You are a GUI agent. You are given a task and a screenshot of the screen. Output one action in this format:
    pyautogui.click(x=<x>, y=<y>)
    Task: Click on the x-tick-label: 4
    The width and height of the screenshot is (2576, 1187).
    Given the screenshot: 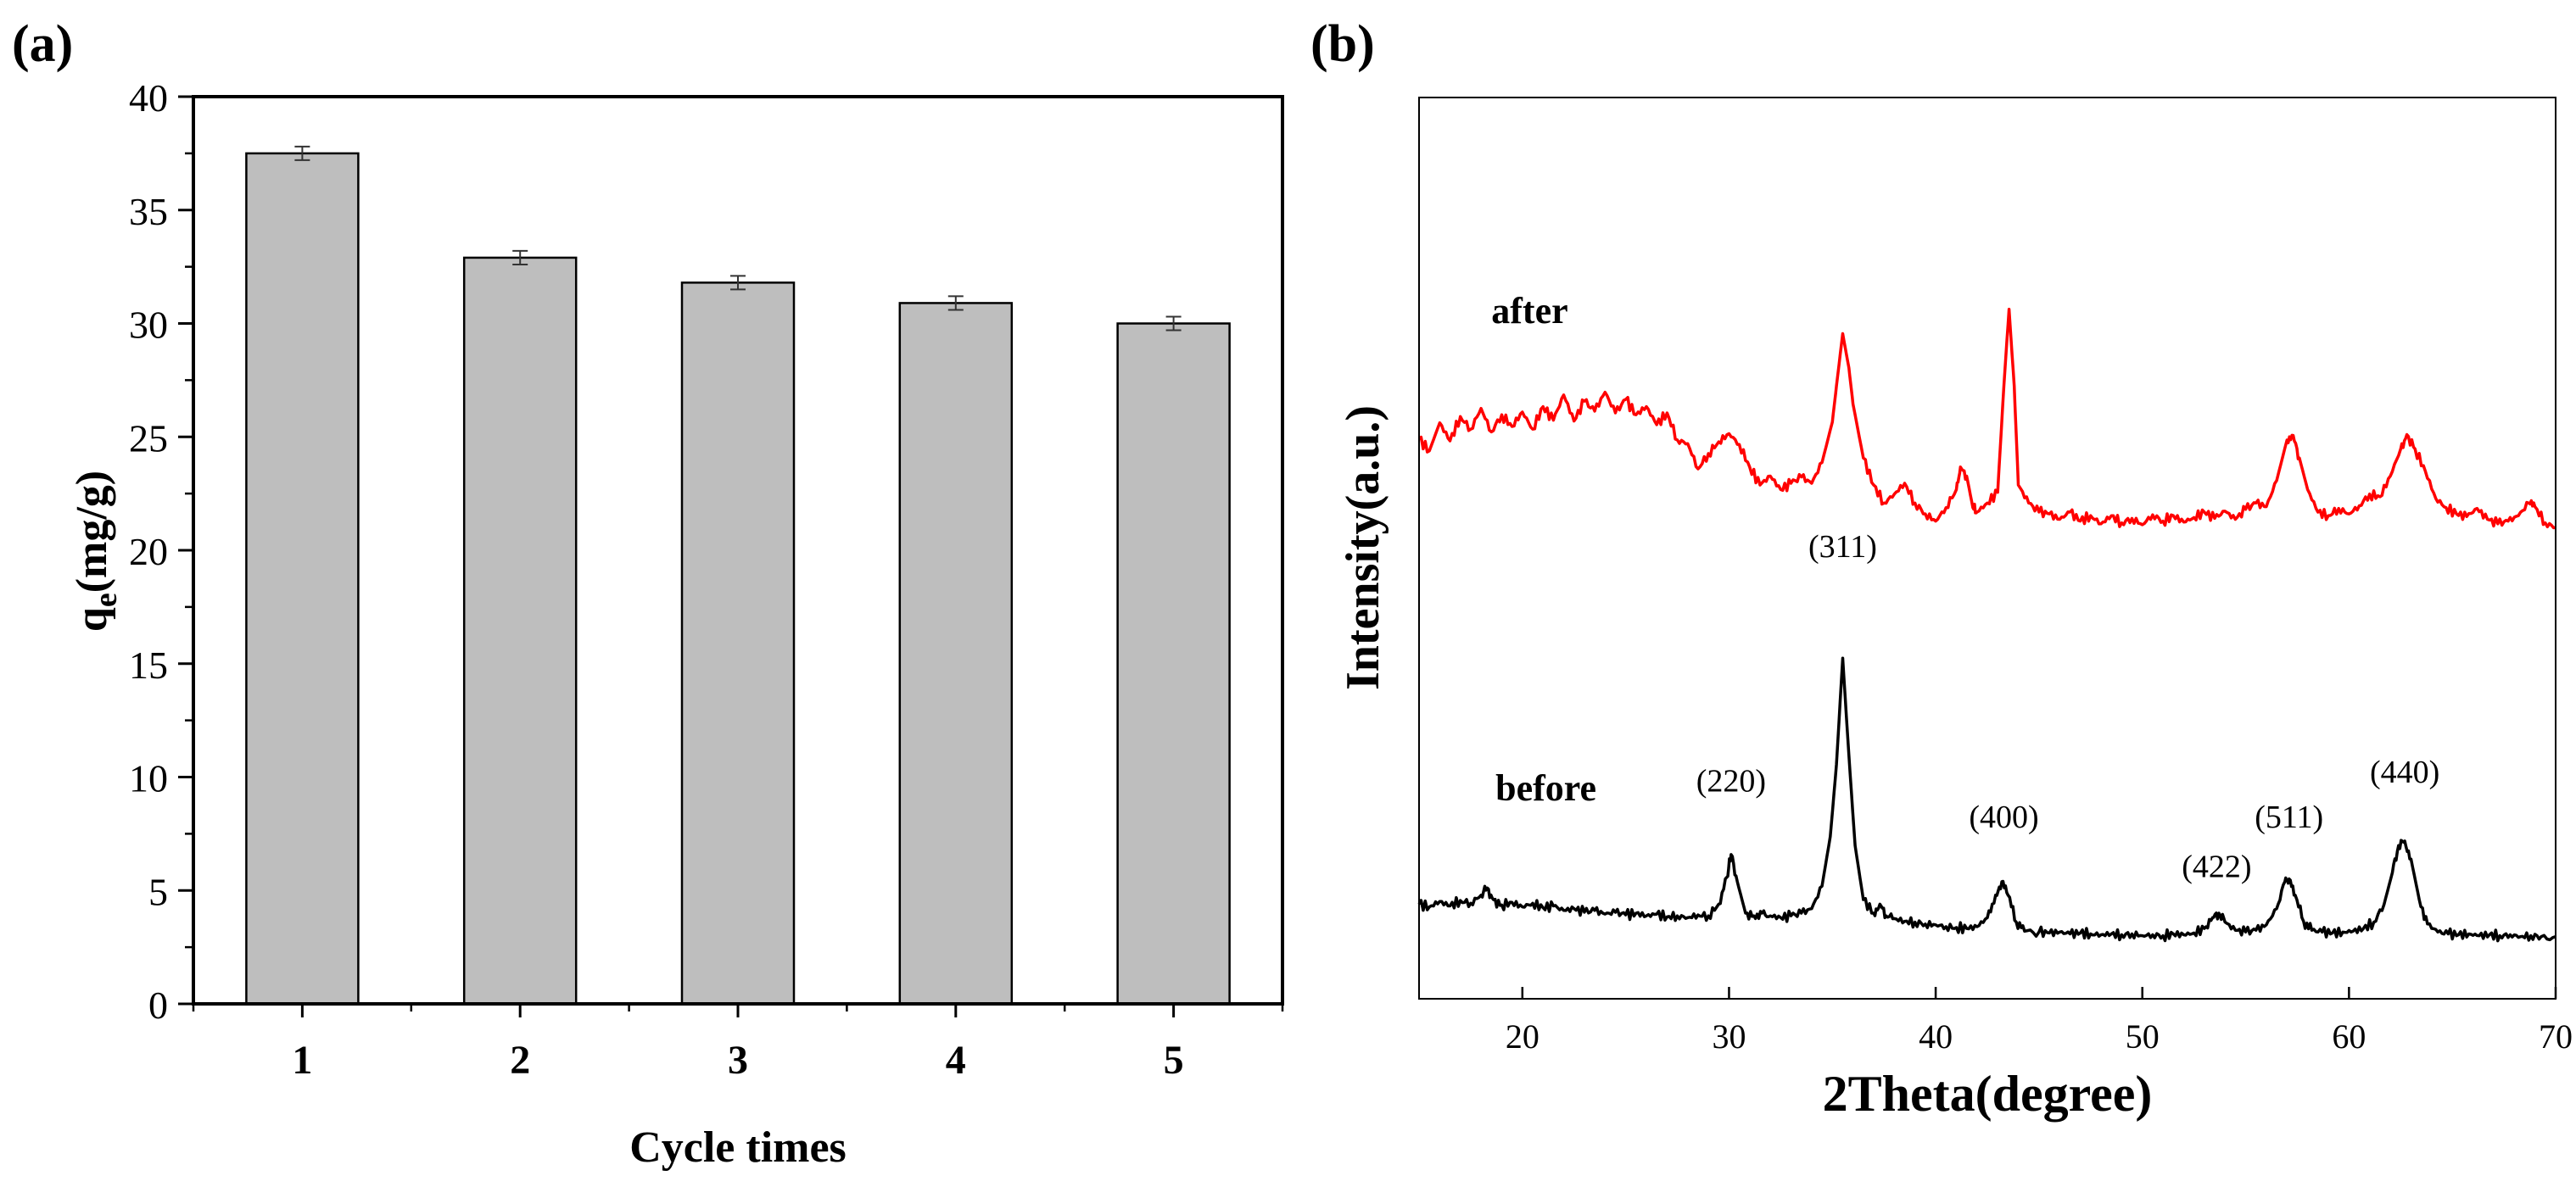 What is the action you would take?
    pyautogui.click(x=956, y=1060)
    